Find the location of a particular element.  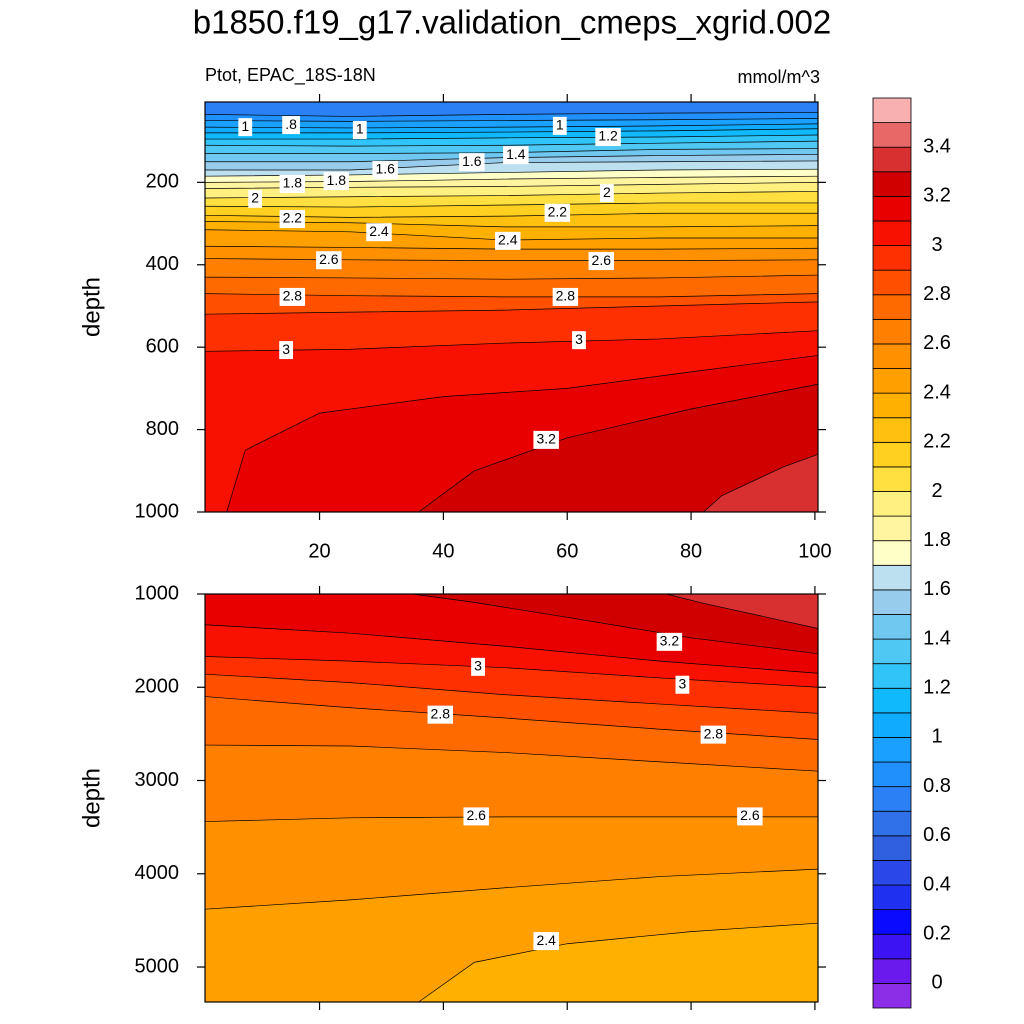

colorbar-label: 1.2 is located at coordinates (937, 688).